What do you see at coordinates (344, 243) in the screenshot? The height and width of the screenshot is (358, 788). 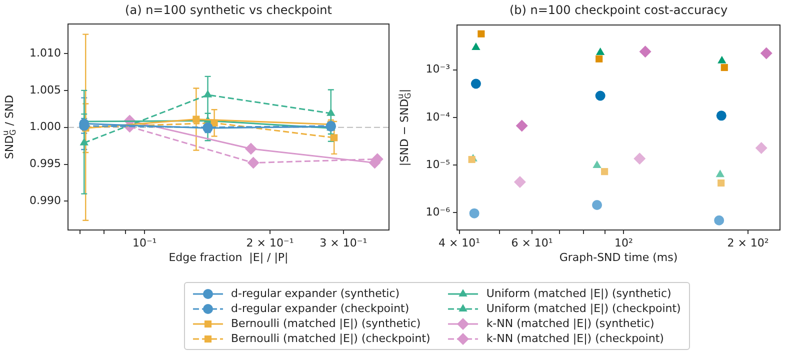 I see `x-tick-label: 3 × 10⁻¹` at bounding box center [344, 243].